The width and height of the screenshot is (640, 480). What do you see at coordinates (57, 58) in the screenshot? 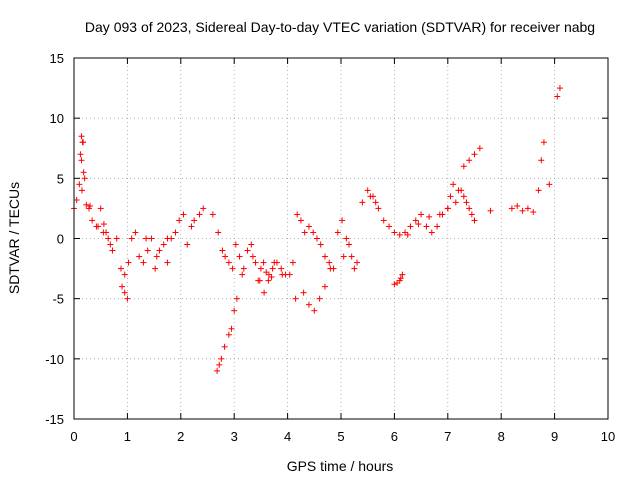
I see `y-tick-label: 15` at bounding box center [57, 58].